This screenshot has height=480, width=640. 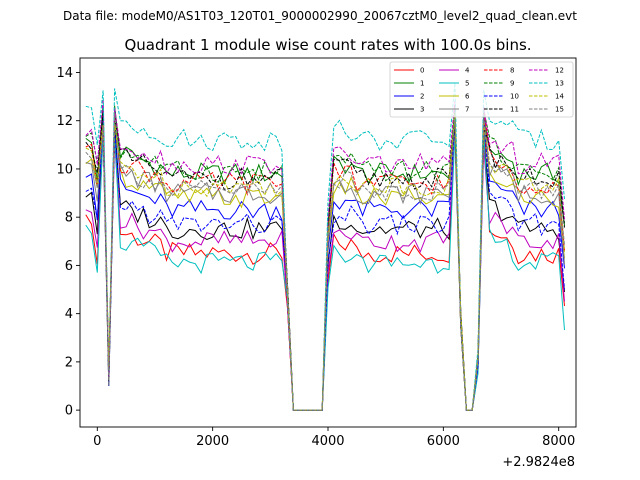 I want to click on y-tick-label: 10, so click(x=64, y=169).